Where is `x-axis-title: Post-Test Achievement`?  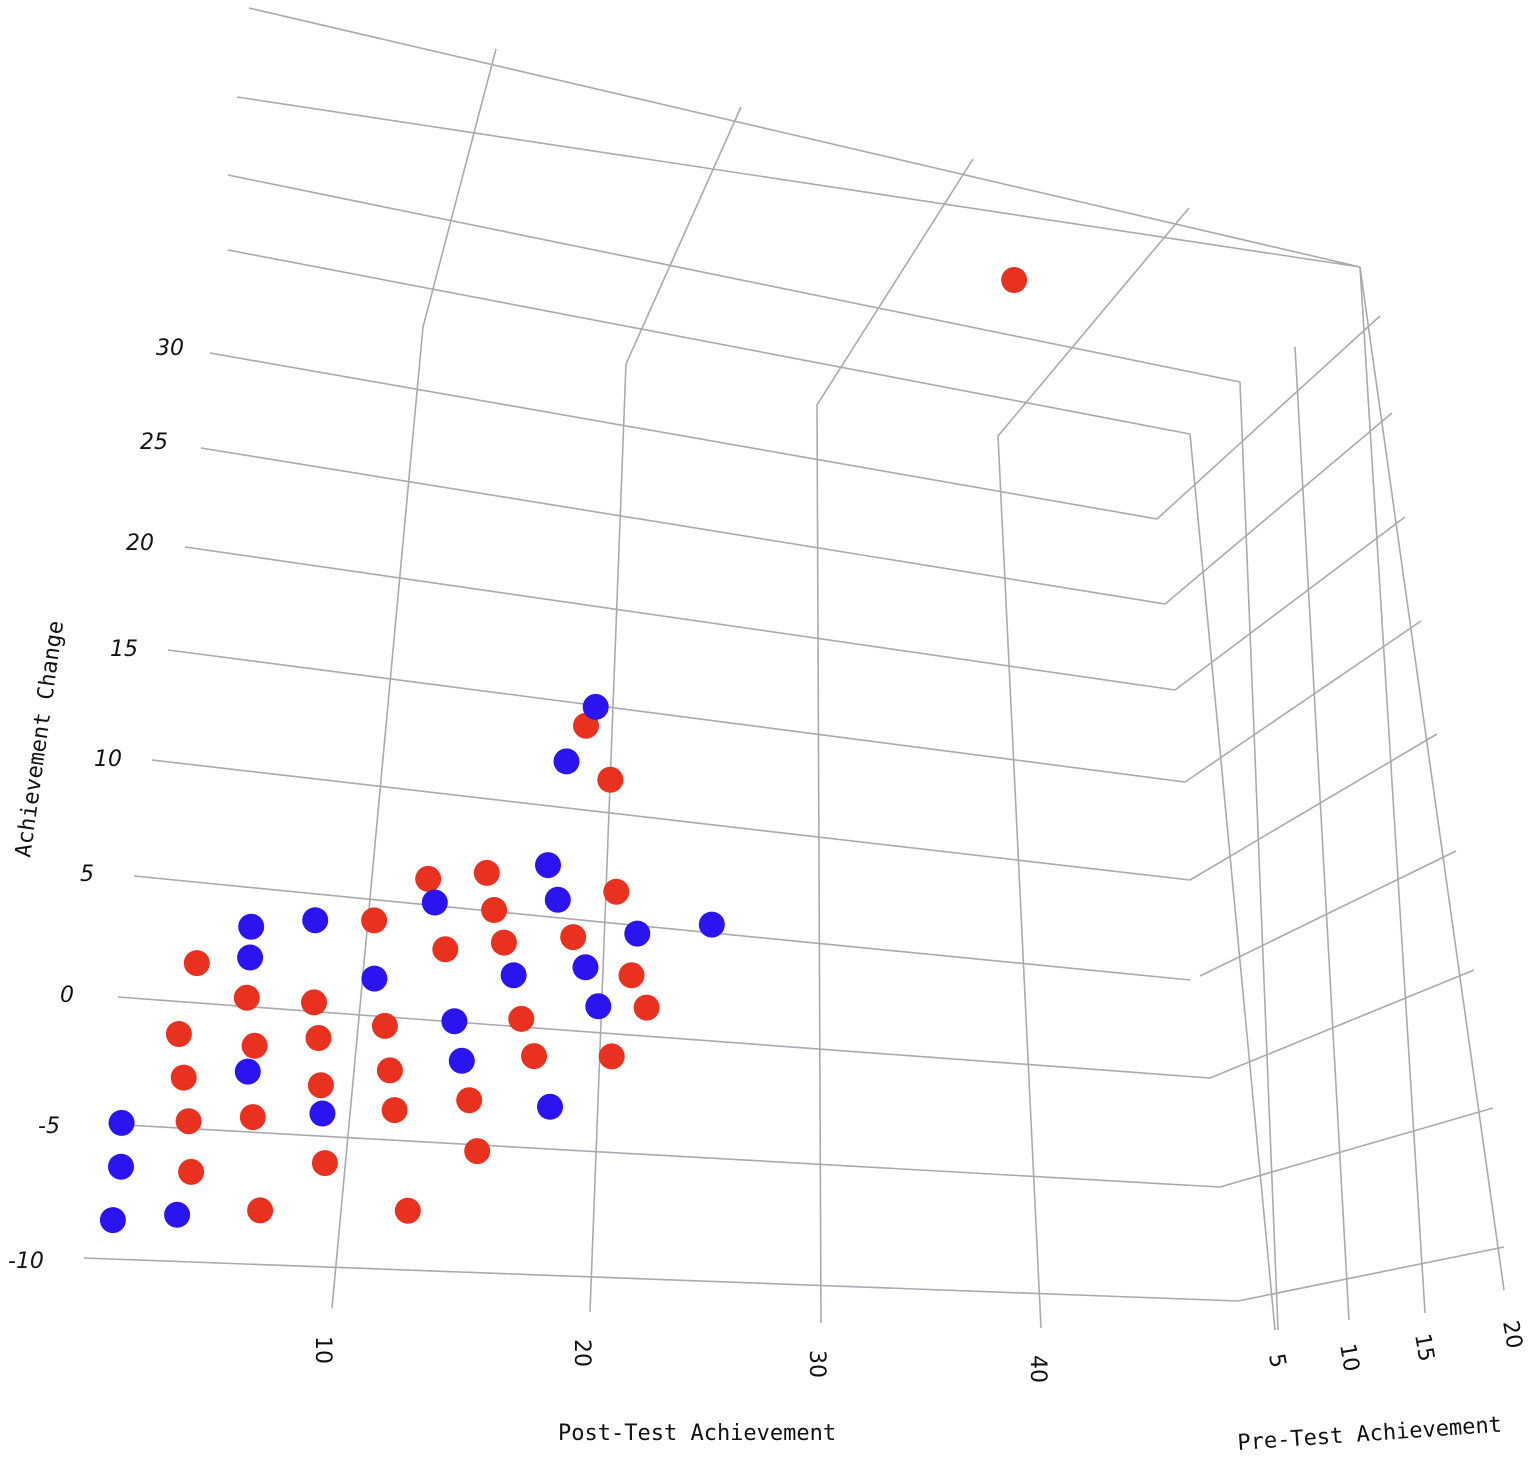
x-axis-title: Post-Test Achievement is located at coordinates (697, 1433).